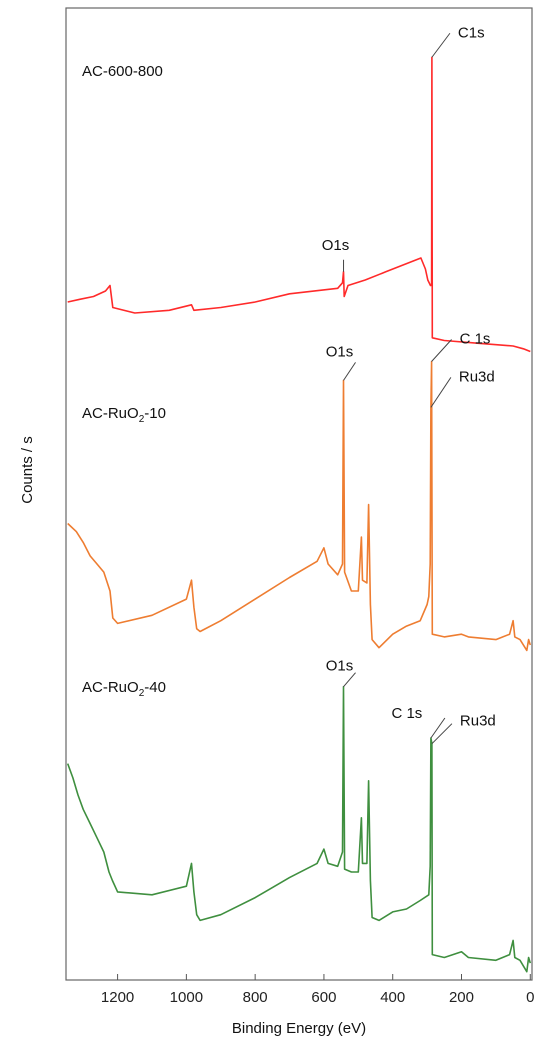  What do you see at coordinates (186, 997) in the screenshot?
I see `x-tick-label: 1000` at bounding box center [186, 997].